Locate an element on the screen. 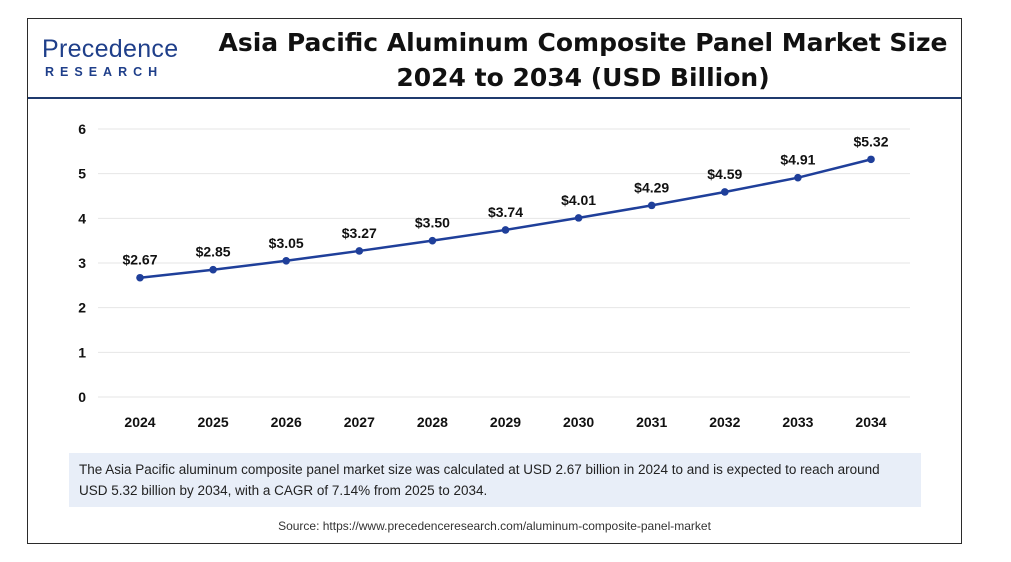  x-tick-label: 2024 is located at coordinates (139, 422).